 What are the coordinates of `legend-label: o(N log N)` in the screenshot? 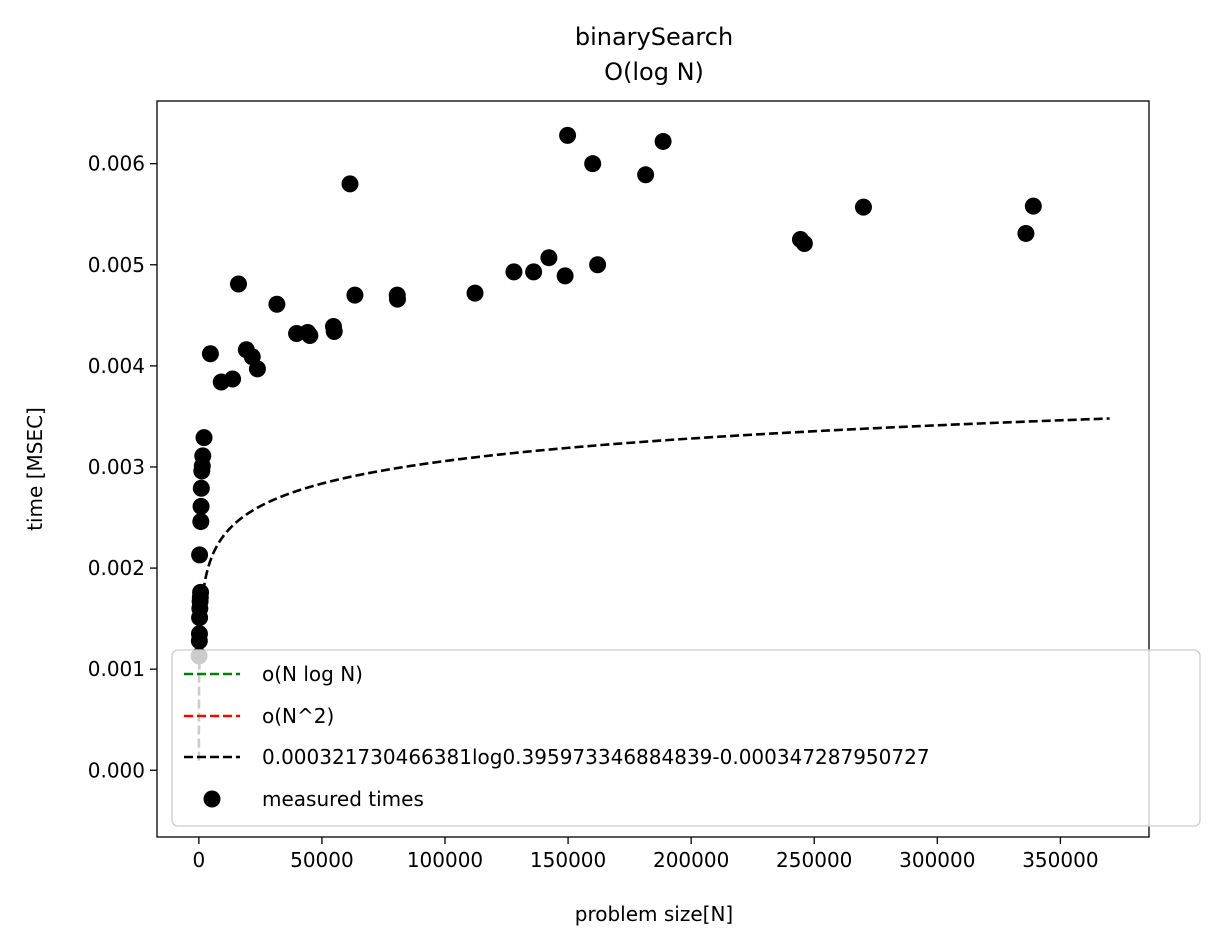 It's located at (312, 674).